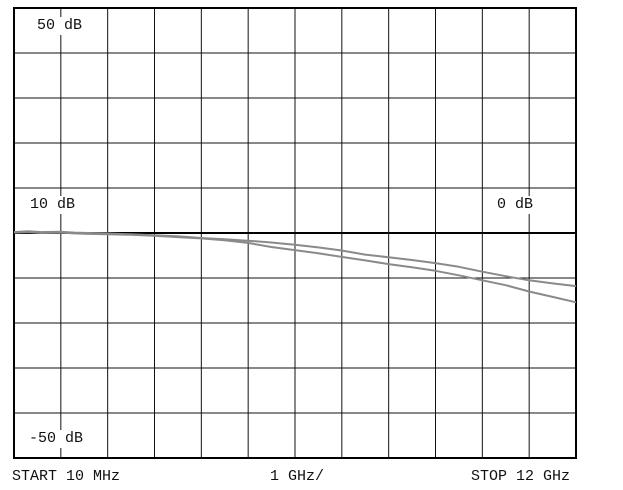 This screenshot has height=490, width=623. I want to click on footer-start: START 10 MHz, so click(66, 476).